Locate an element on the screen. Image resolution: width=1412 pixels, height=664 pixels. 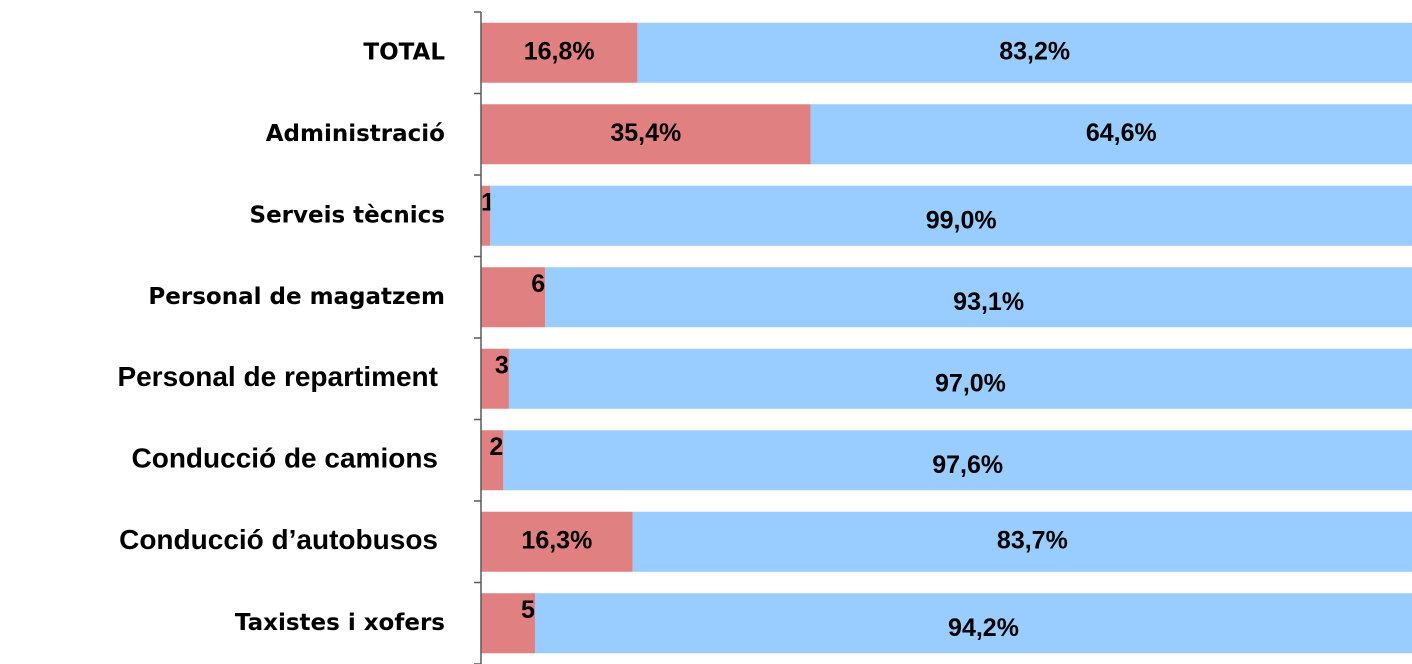
category-label: Taxistes i xofers is located at coordinates (340, 623).